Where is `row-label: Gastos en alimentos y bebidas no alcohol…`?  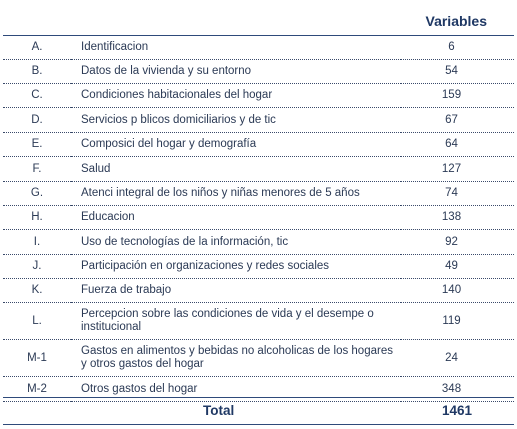
row-label: Gastos en alimentos y bebidas no alcohol… is located at coordinates (236, 358).